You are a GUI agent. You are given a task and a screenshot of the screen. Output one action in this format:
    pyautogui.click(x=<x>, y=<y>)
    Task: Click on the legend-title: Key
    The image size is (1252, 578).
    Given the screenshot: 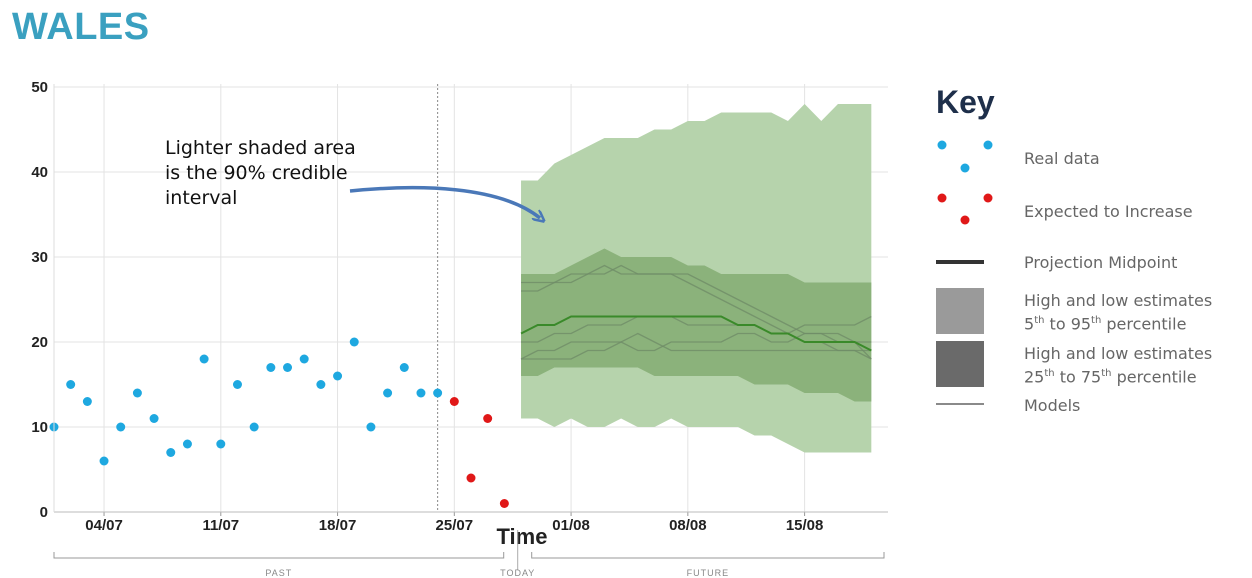 What is the action you would take?
    pyautogui.click(x=965, y=102)
    